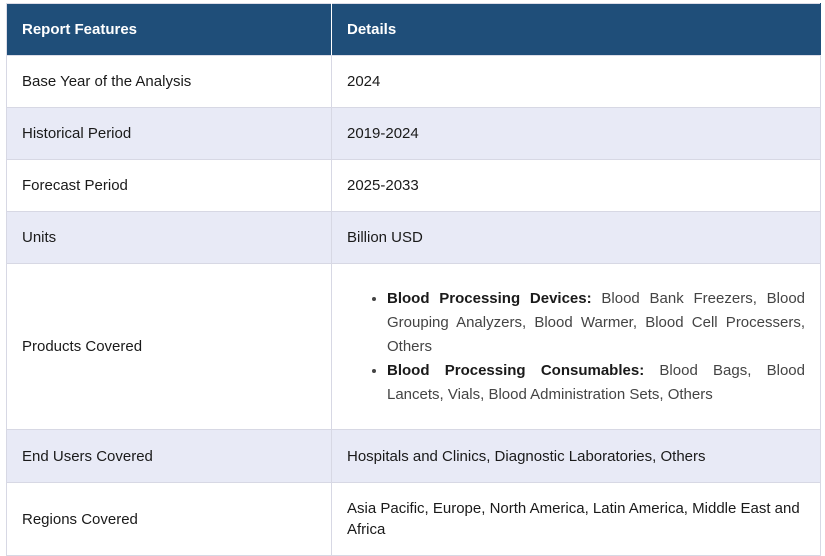 The height and width of the screenshot is (556, 825). I want to click on feature-cell: Regions Covered, so click(169, 519).